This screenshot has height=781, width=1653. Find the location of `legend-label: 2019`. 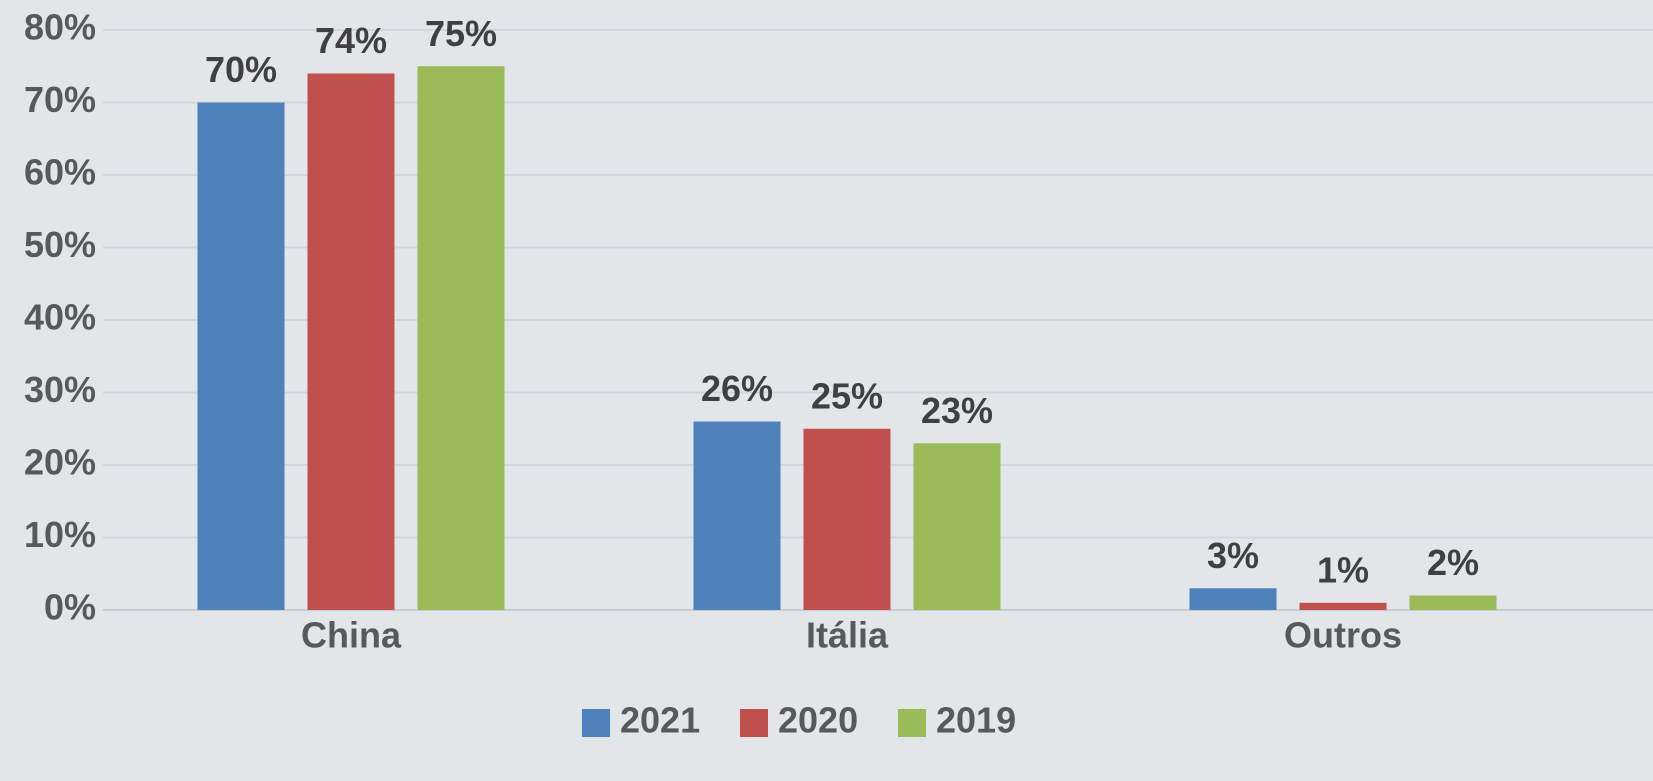

legend-label: 2019 is located at coordinates (976, 720).